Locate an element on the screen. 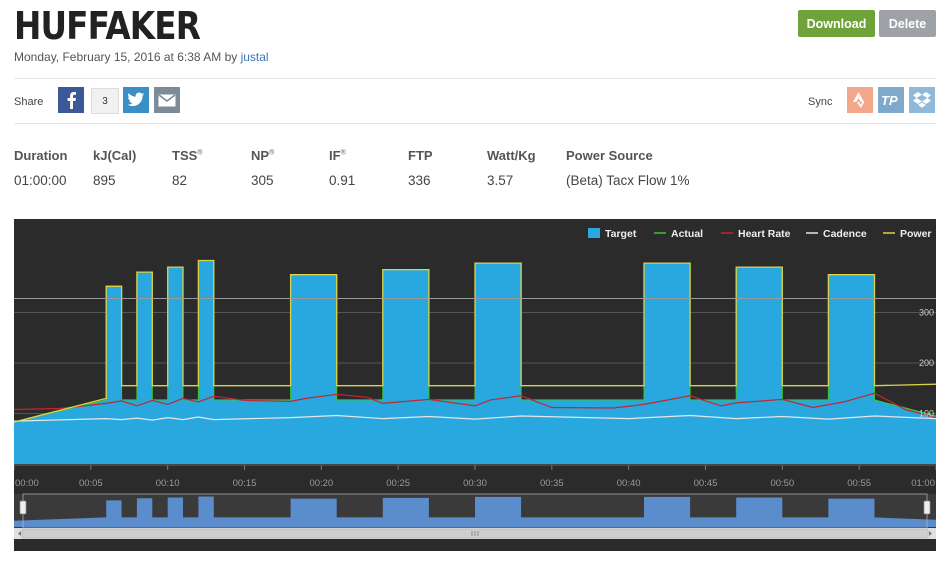  y-tick-label: 300 is located at coordinates (926, 313).